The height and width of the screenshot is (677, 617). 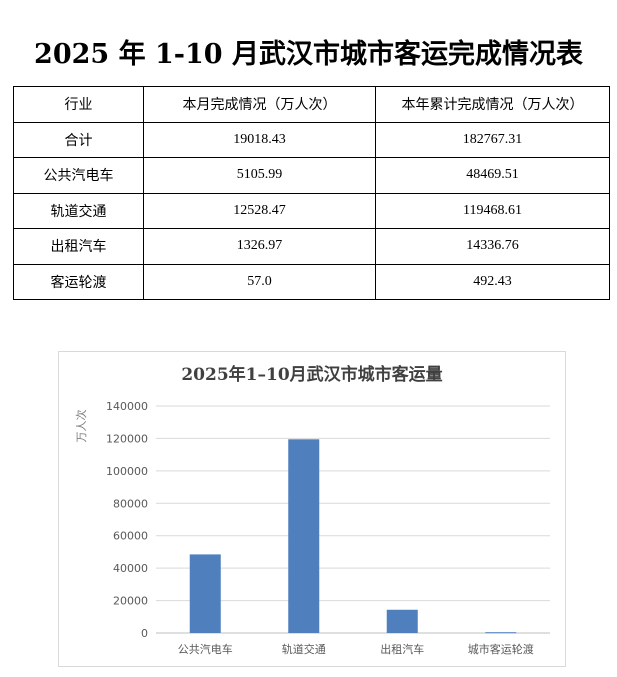 I want to click on cell-value: 14336.76, so click(x=492, y=246).